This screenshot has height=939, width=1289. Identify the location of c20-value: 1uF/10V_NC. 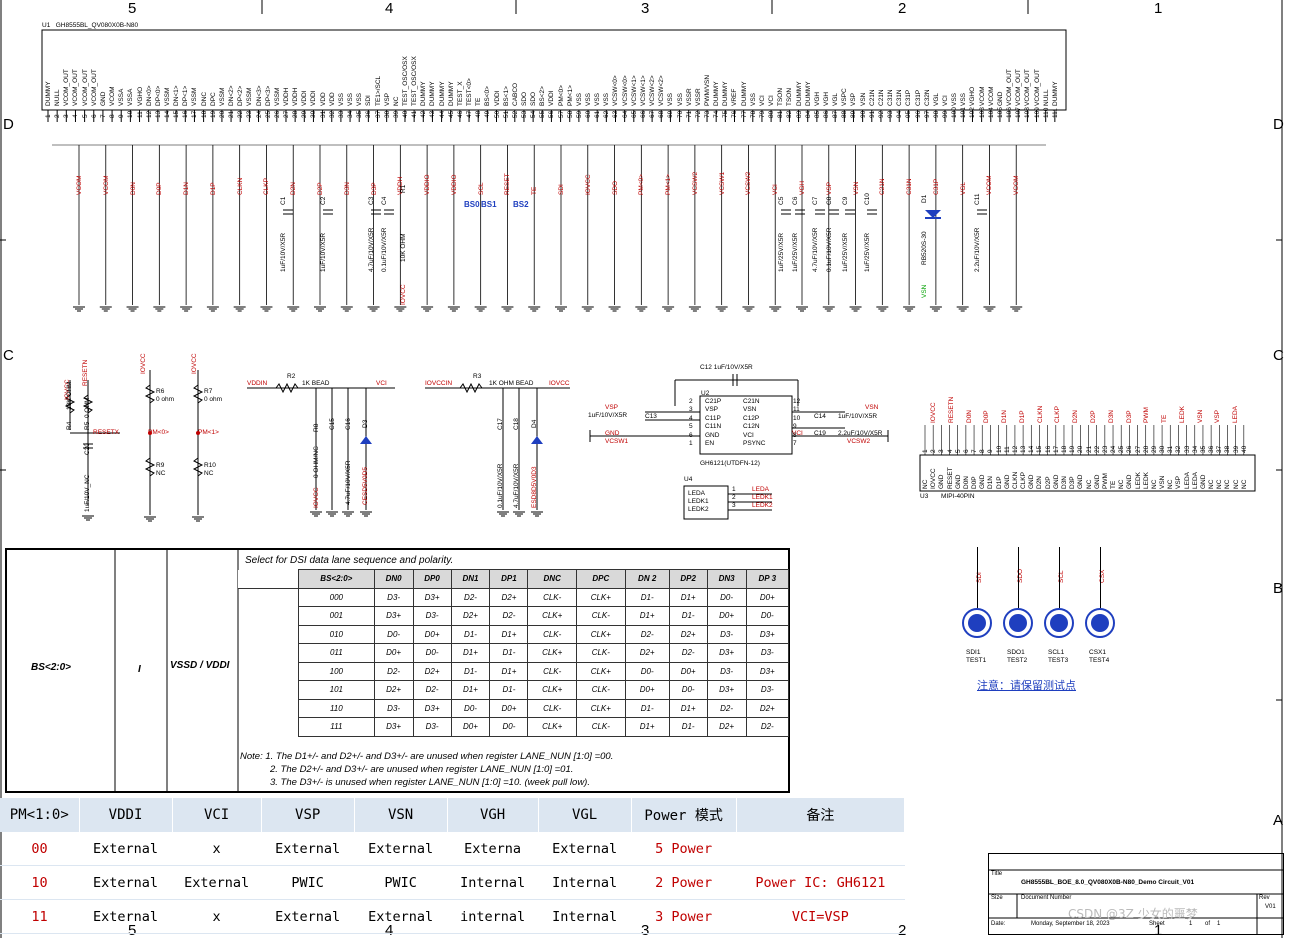
(87, 493).